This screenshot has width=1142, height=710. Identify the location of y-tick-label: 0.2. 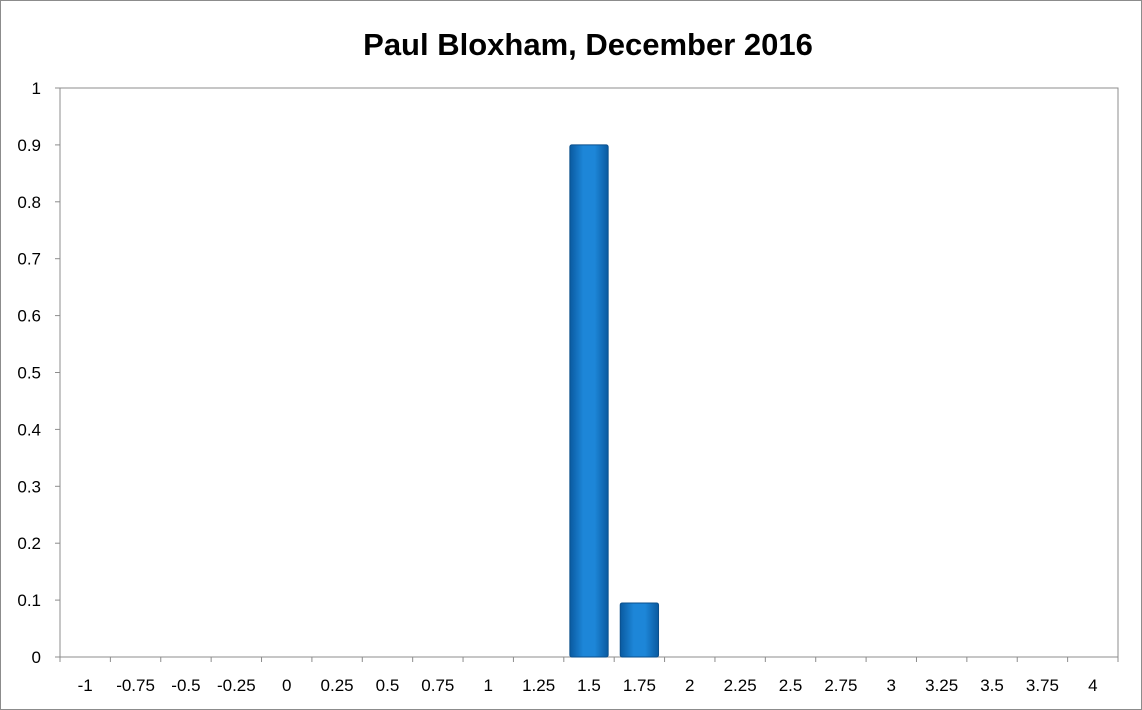
(29, 543).